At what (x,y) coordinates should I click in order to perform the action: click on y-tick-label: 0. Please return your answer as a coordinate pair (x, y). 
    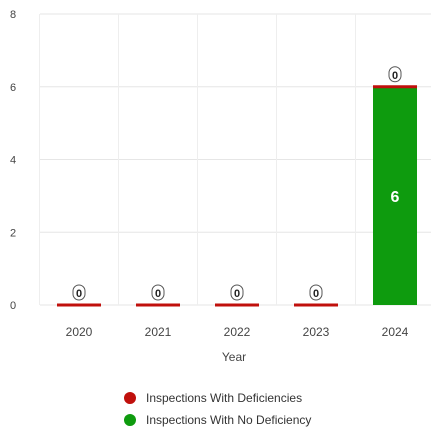
    Looking at the image, I should click on (13, 306).